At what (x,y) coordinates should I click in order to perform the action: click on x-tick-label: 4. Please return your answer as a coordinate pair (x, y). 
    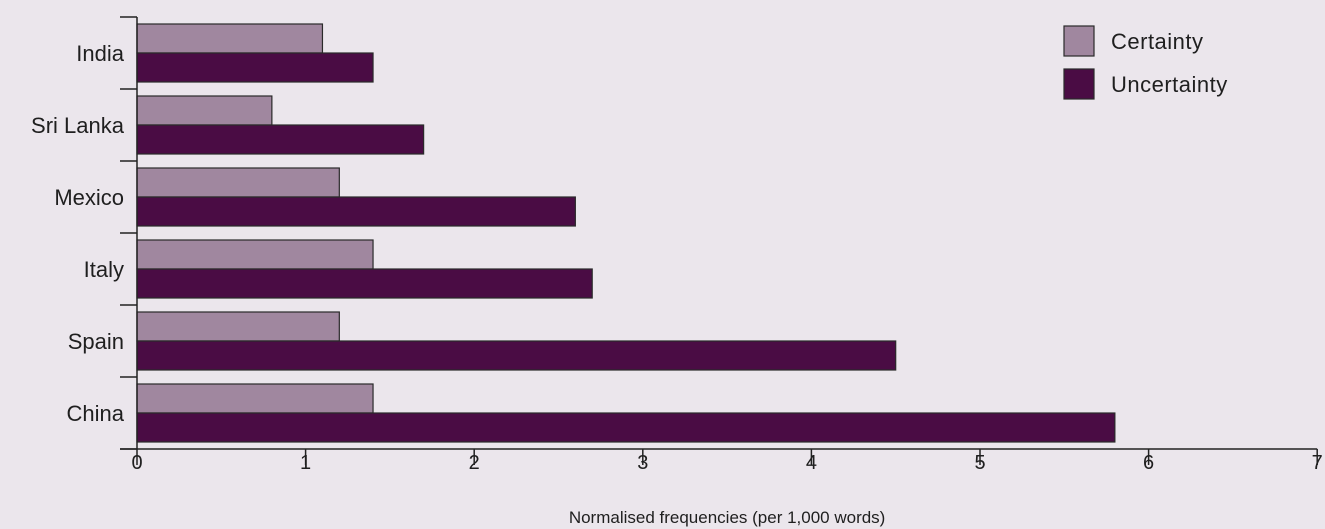
    Looking at the image, I should click on (811, 463).